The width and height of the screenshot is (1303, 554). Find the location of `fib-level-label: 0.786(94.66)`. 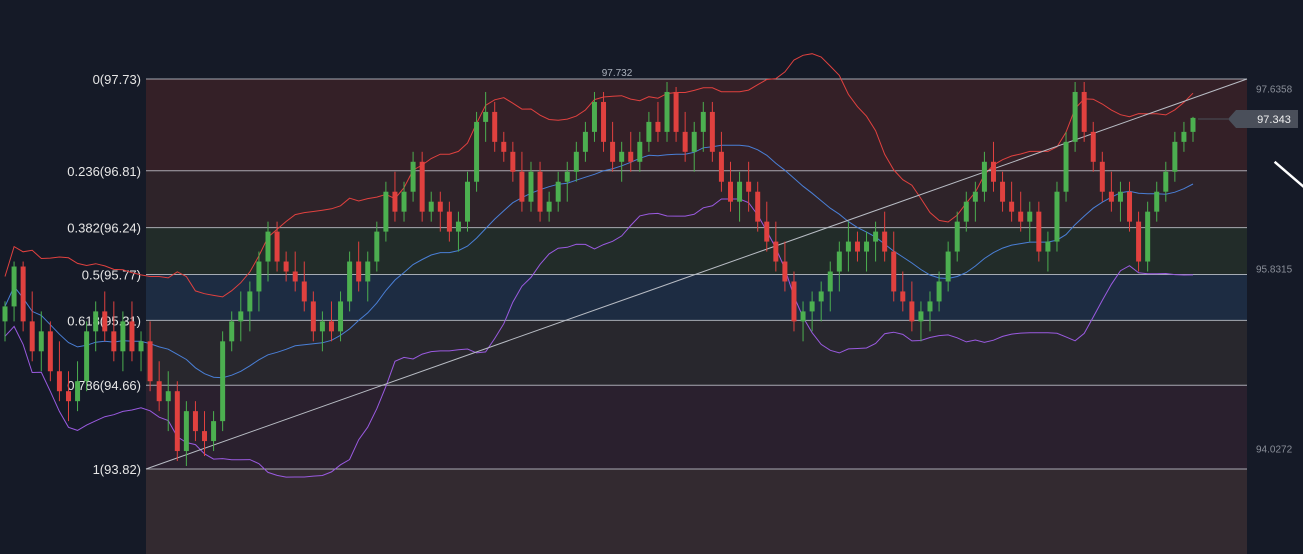

fib-level-label: 0.786(94.66) is located at coordinates (104, 385).